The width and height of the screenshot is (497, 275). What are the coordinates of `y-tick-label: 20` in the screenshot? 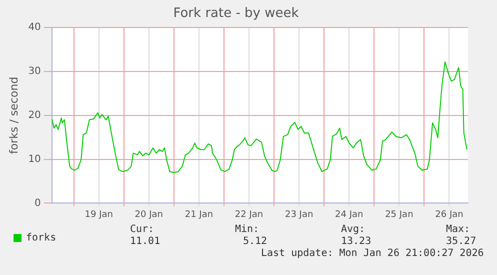 It's located at (34, 115).